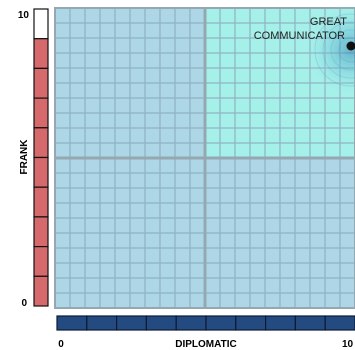  Describe the element at coordinates (24, 157) in the screenshot. I see `y-axis-title: FRANK` at that location.